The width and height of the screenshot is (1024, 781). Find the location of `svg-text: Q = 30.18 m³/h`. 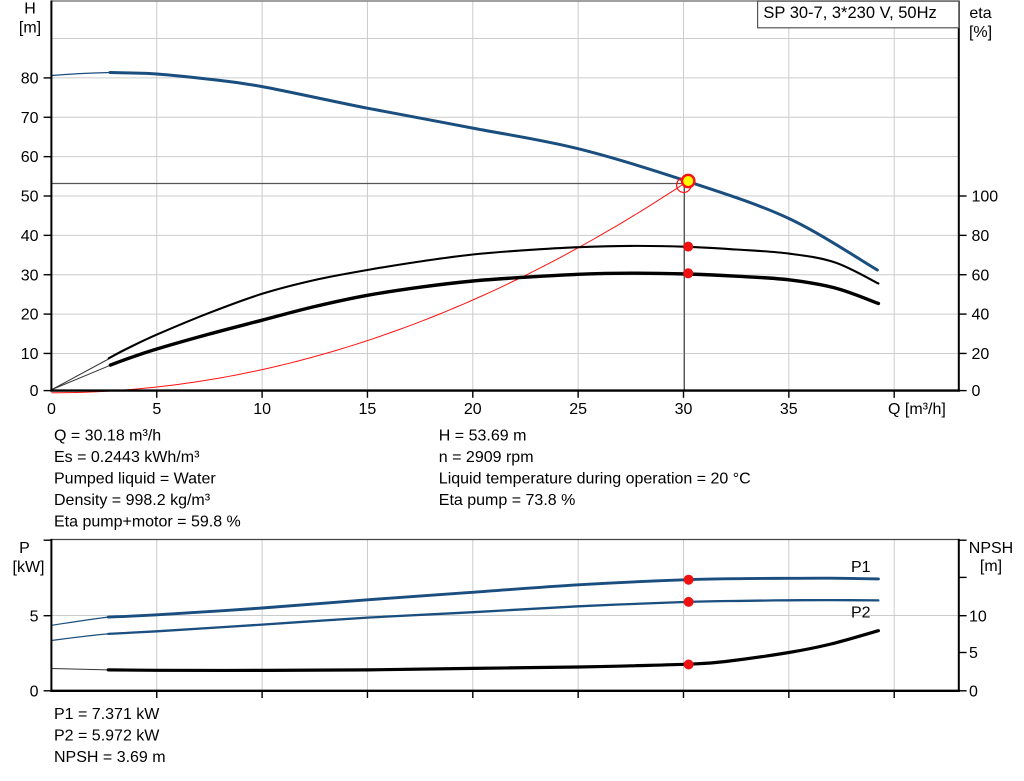

svg-text: Q = 30.18 m³/h is located at coordinates (107, 435).